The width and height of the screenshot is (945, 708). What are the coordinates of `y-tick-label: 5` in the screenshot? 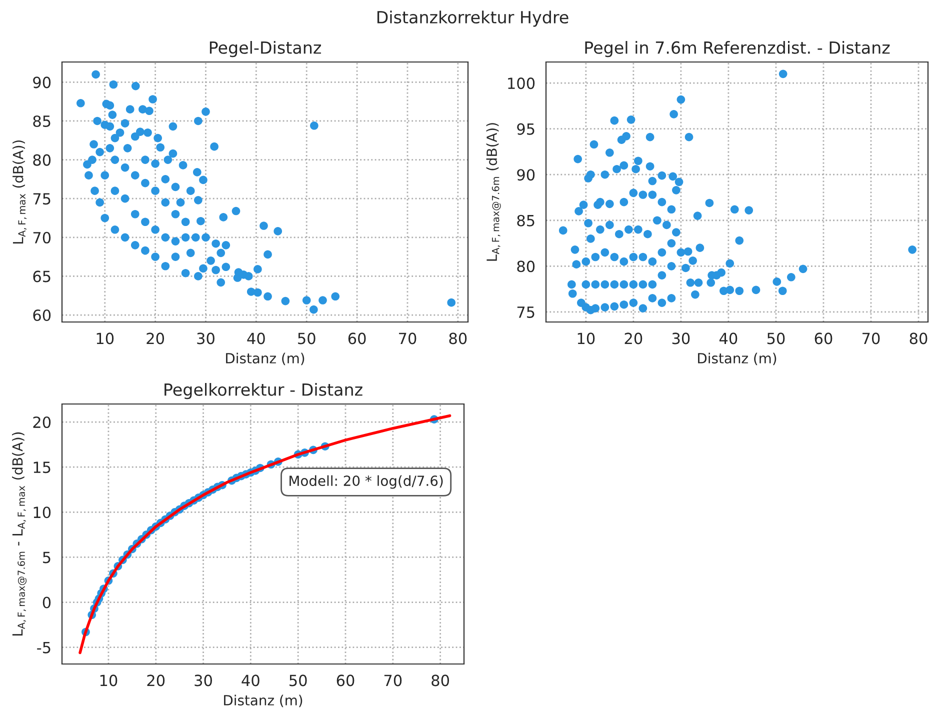 It's located at (46, 558).